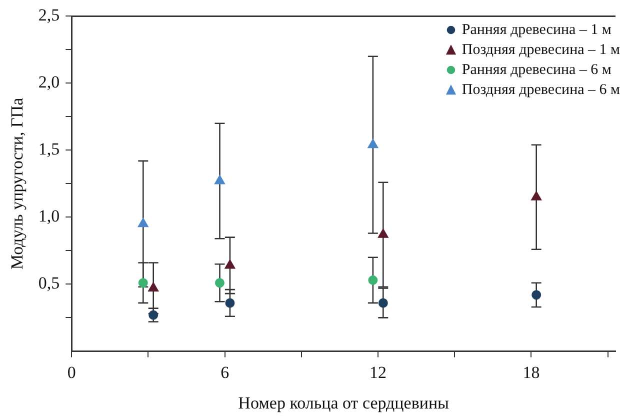 This screenshot has width=622, height=420. What do you see at coordinates (71, 372) in the screenshot?
I see `x-tick-label: 0` at bounding box center [71, 372].